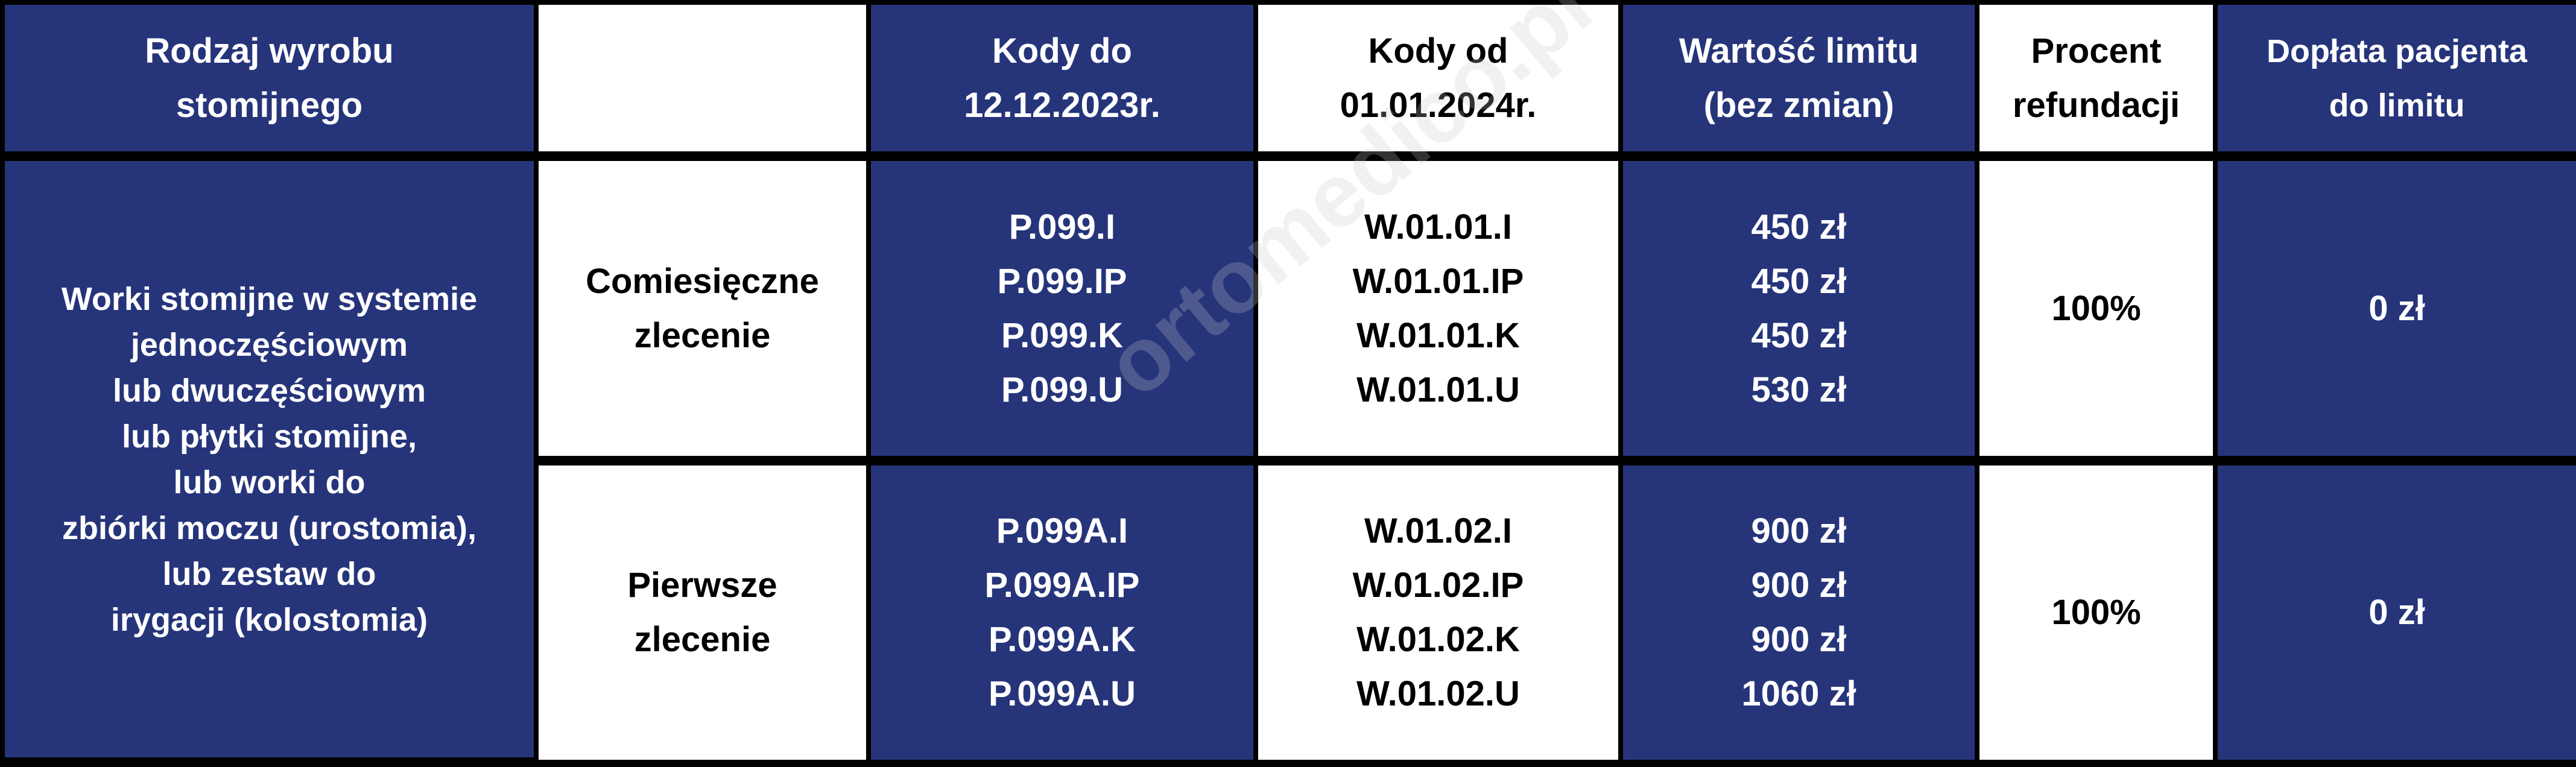 This screenshot has height=767, width=2576. Describe the element at coordinates (1438, 227) in the screenshot. I see `code: W.01.01.I` at that location.